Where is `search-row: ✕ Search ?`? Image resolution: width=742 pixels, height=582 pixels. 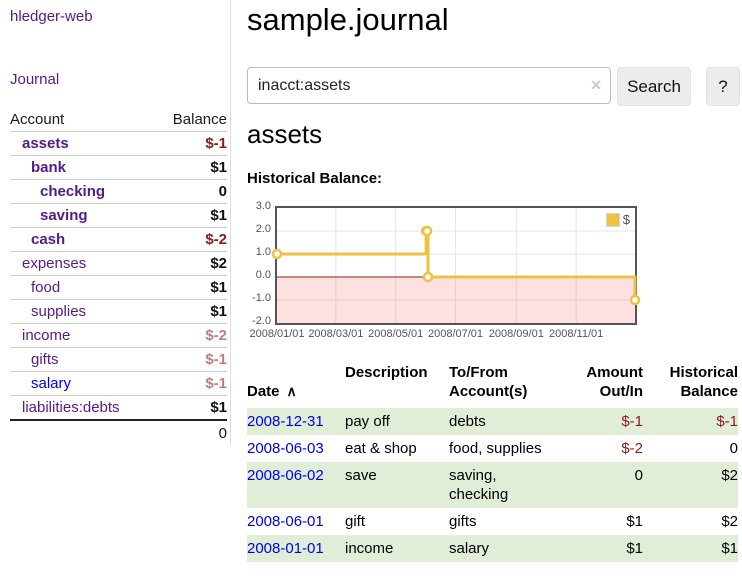 search-row: ✕ Search ? is located at coordinates (493, 86).